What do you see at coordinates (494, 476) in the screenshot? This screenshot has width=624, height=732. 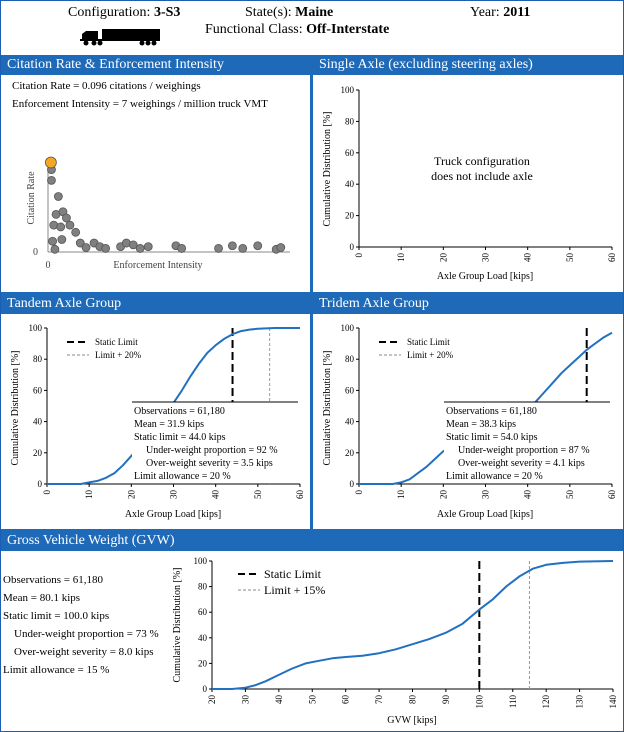 I see `tridem-la: Limit allowance = 20 %` at bounding box center [494, 476].